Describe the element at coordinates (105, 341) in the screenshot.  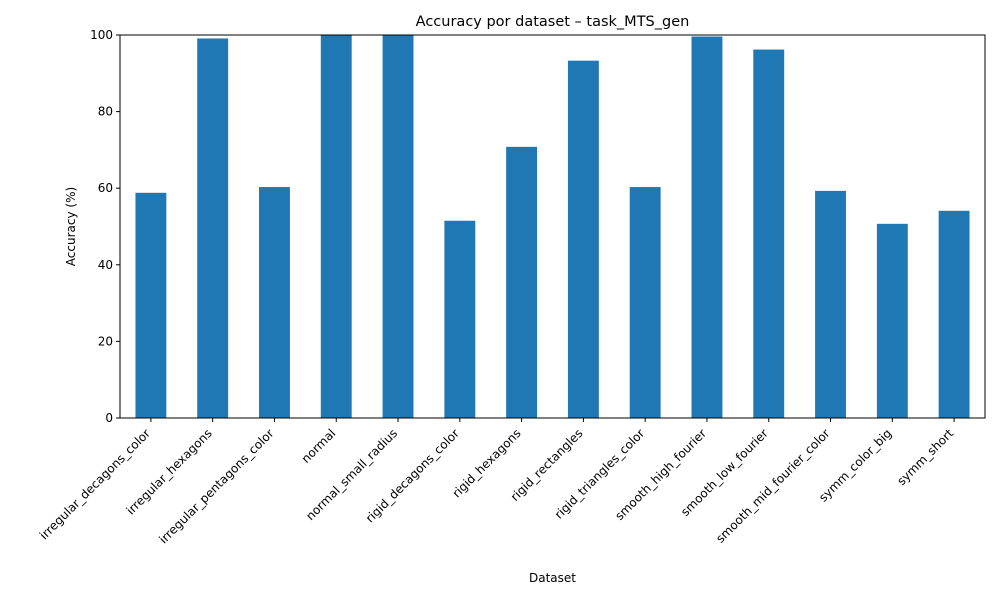
I see `y-tick-label: 20` at that location.